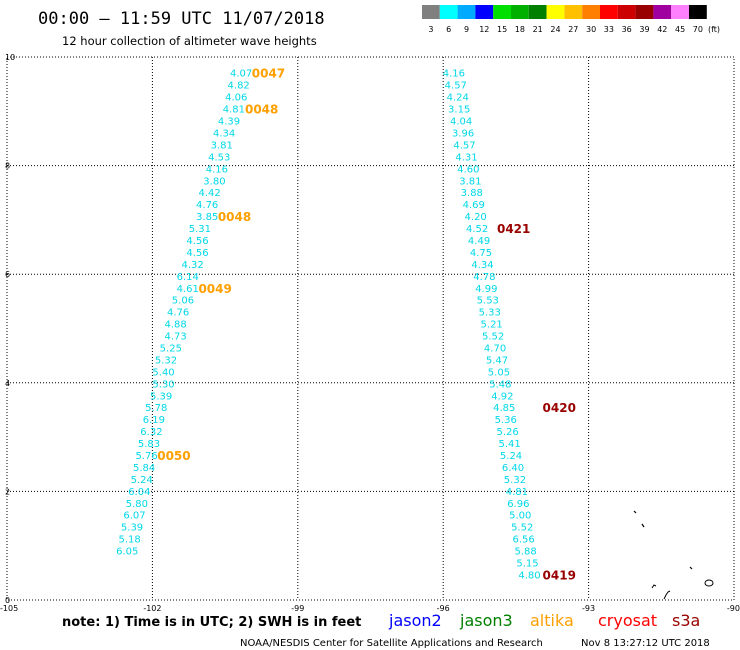  Describe the element at coordinates (127, 552) in the screenshot. I see `wave-height-value: 6.05` at that location.